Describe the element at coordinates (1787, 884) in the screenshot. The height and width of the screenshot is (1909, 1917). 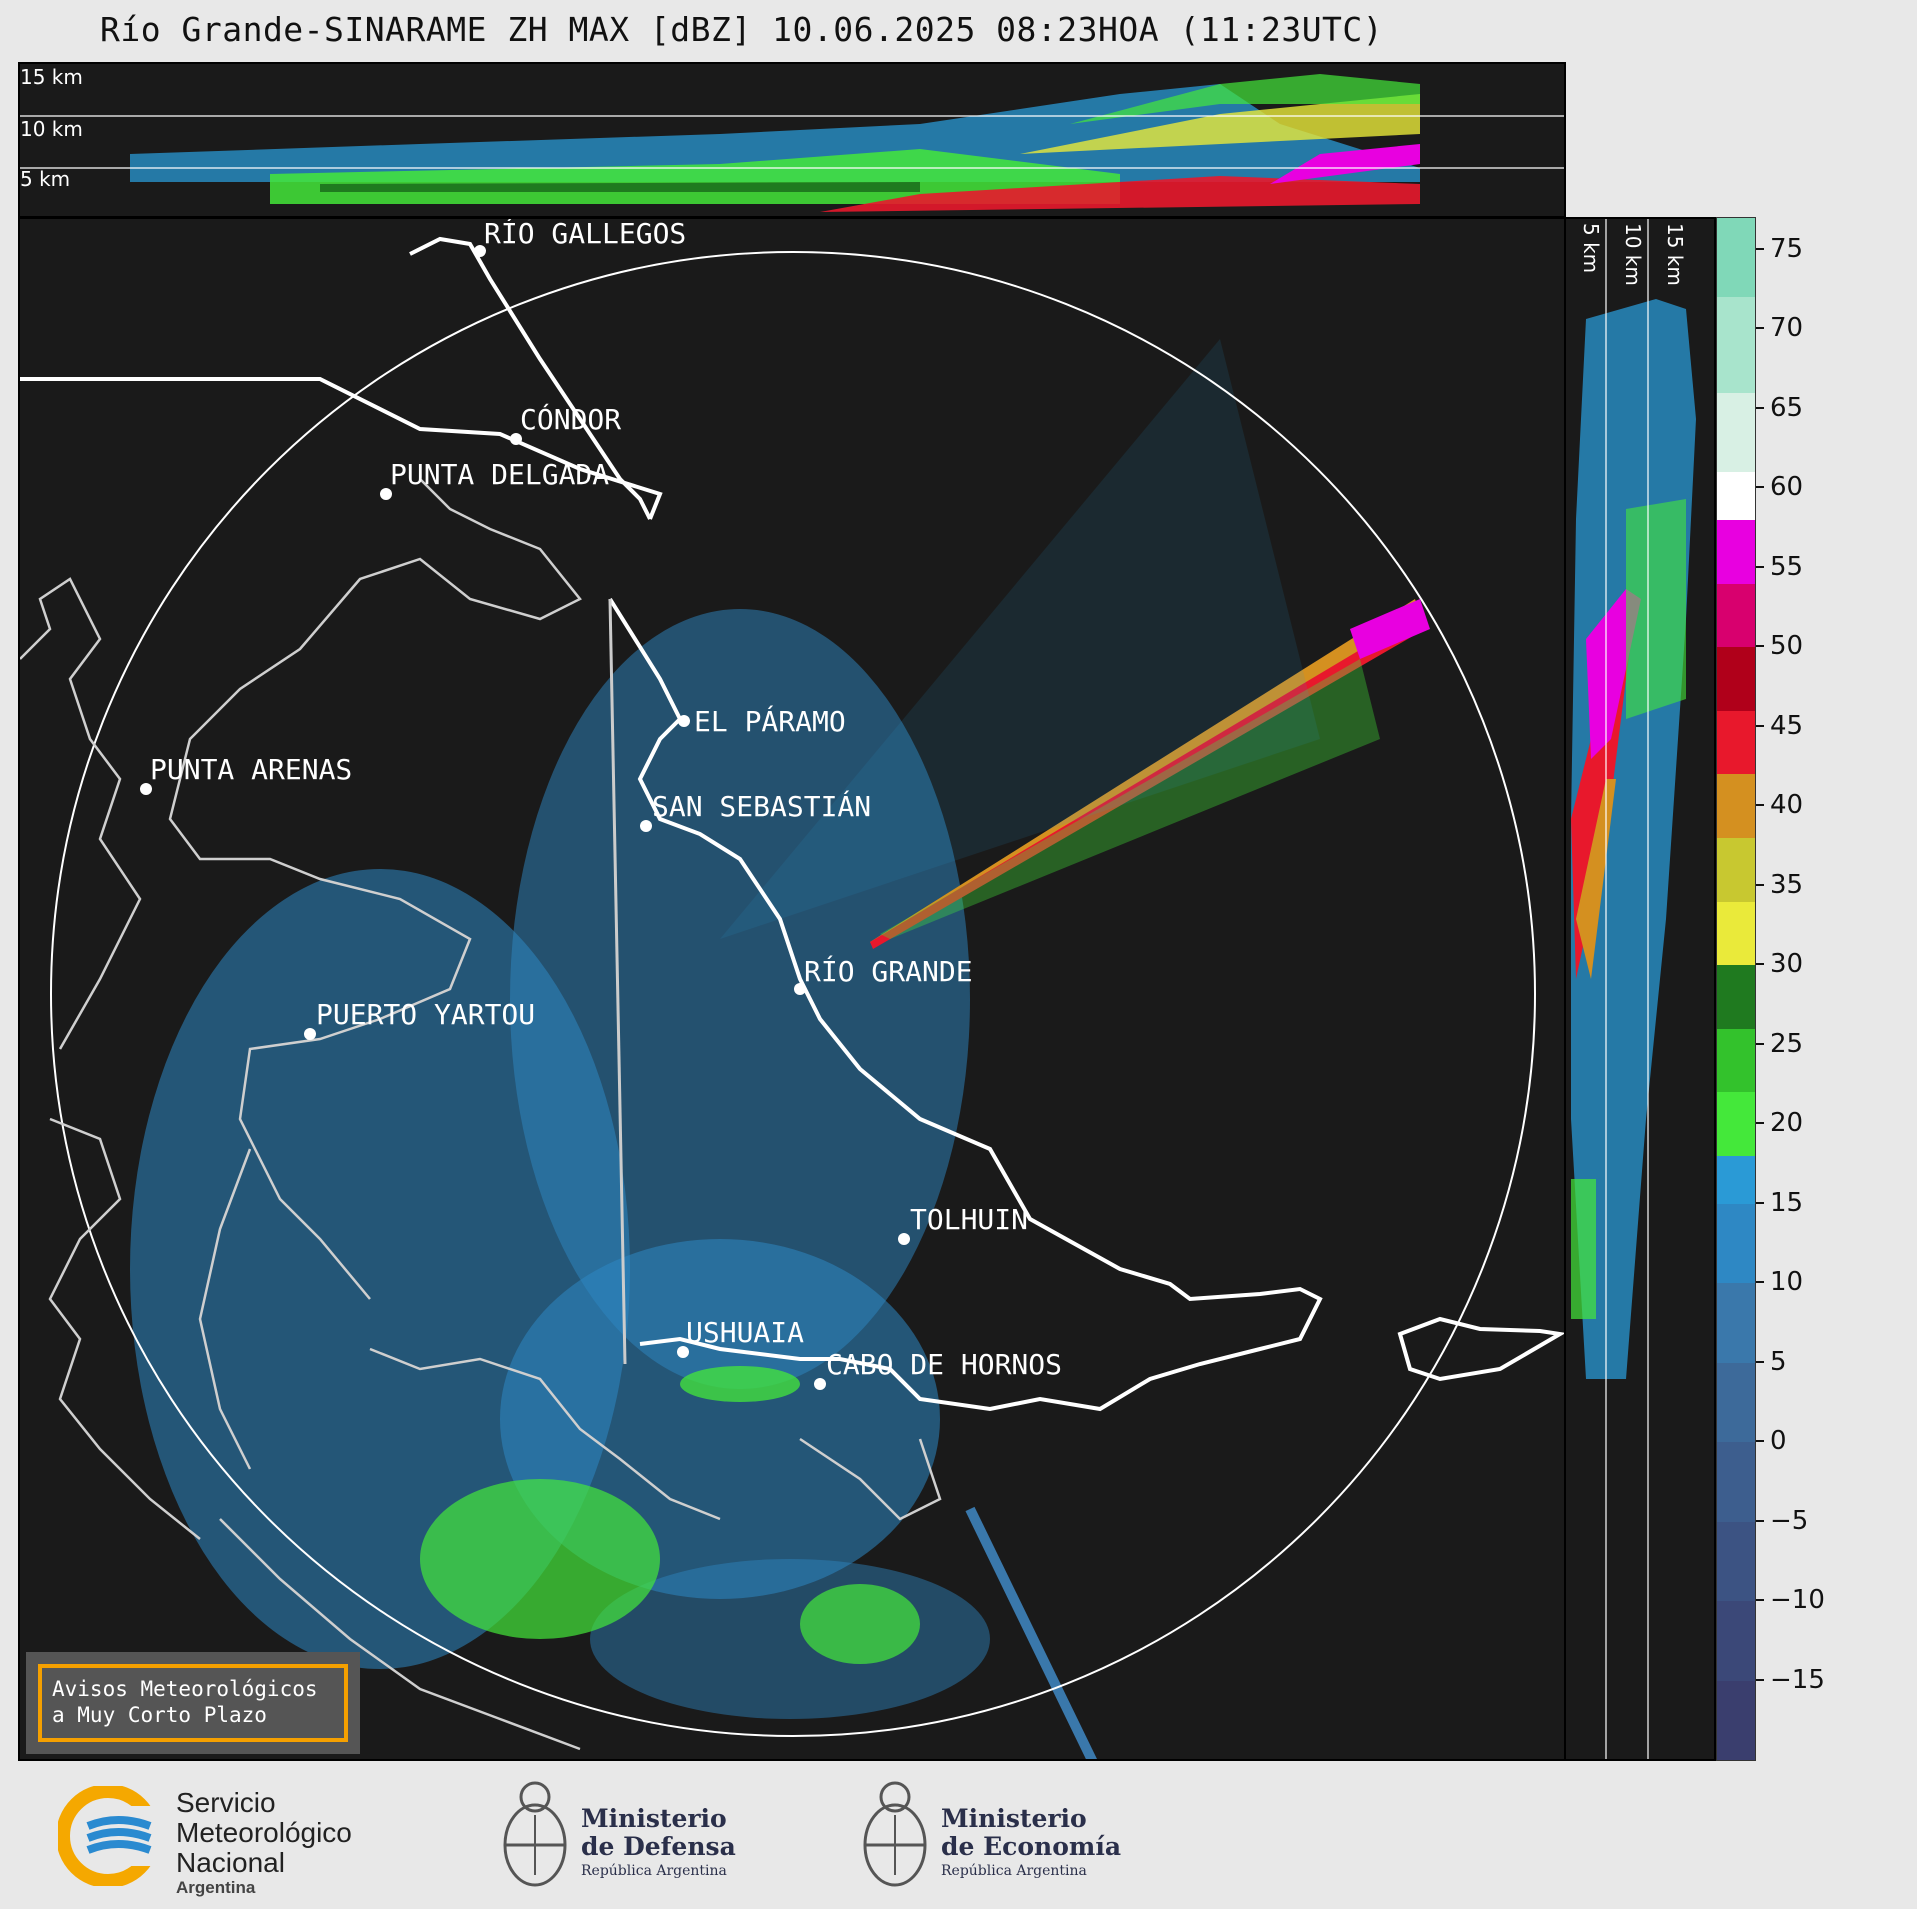
I see `colorbar-tick-label: 35` at that location.